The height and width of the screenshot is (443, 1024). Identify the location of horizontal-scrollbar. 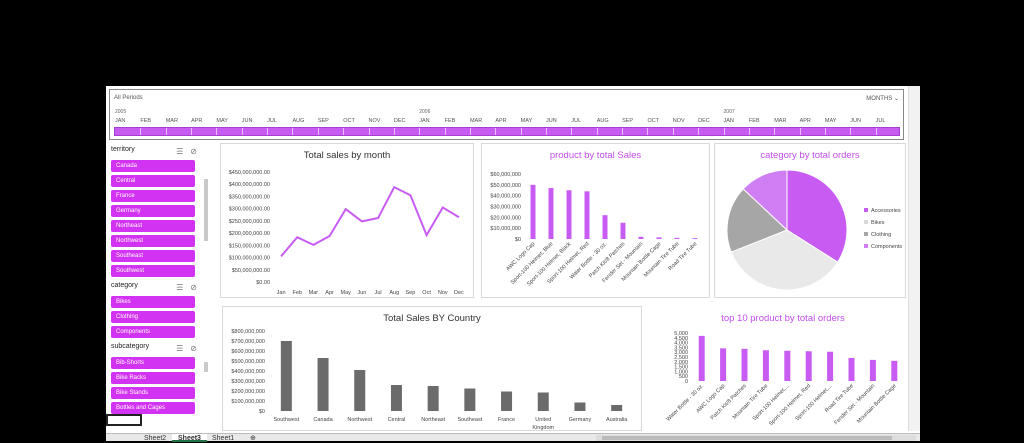
(756, 438).